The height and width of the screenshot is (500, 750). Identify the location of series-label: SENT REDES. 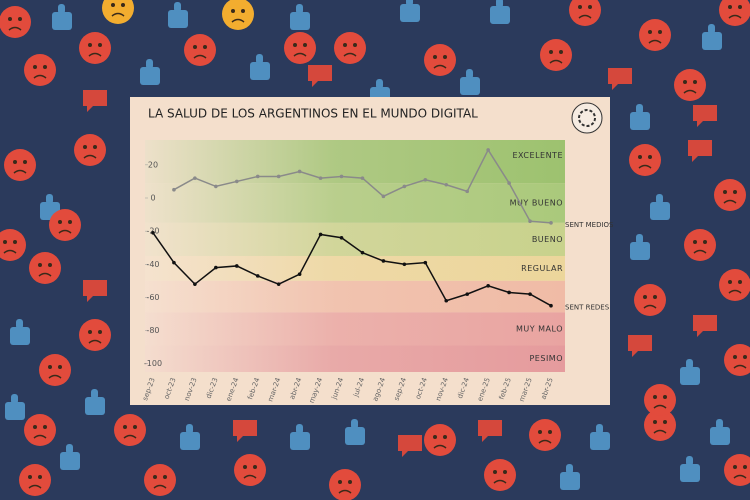
(587, 308).